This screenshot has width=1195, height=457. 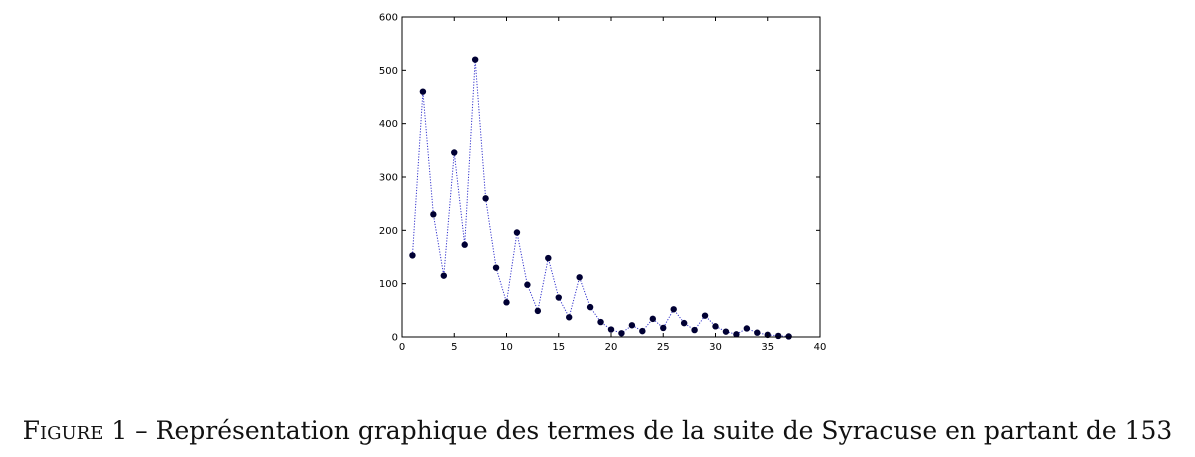 What do you see at coordinates (611, 347) in the screenshot?
I see `x-tick-label: 20` at bounding box center [611, 347].